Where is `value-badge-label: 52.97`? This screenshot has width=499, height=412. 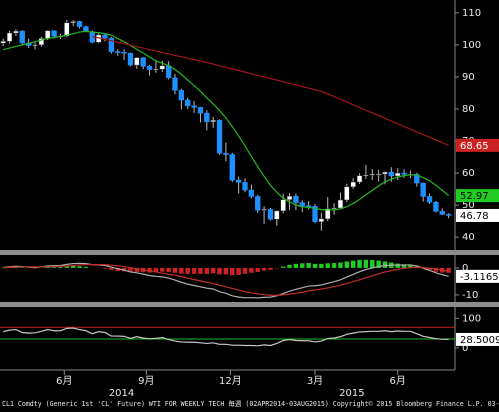
value-badge-label: 52.97 is located at coordinates (474, 196).